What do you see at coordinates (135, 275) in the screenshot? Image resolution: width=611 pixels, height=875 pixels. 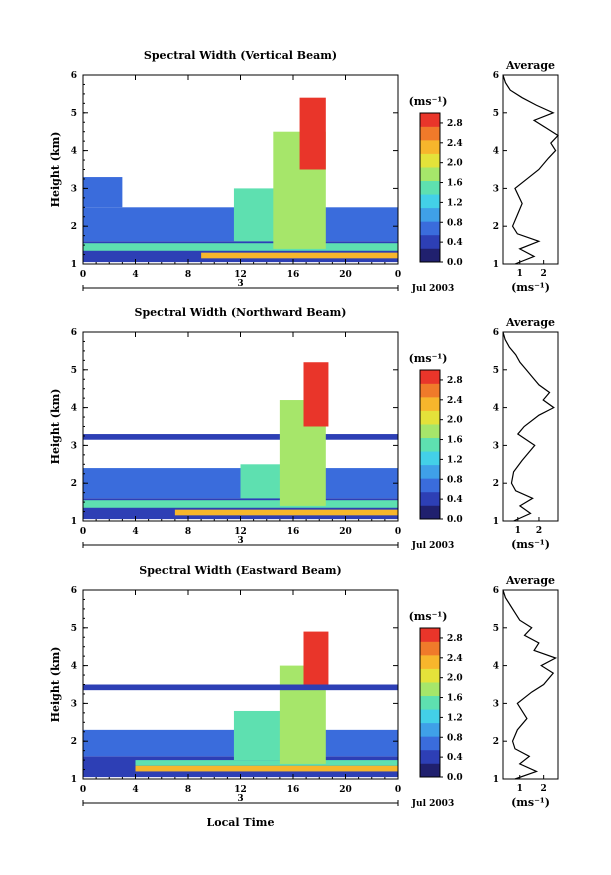 I see `x-tick-label: 4` at bounding box center [135, 275].